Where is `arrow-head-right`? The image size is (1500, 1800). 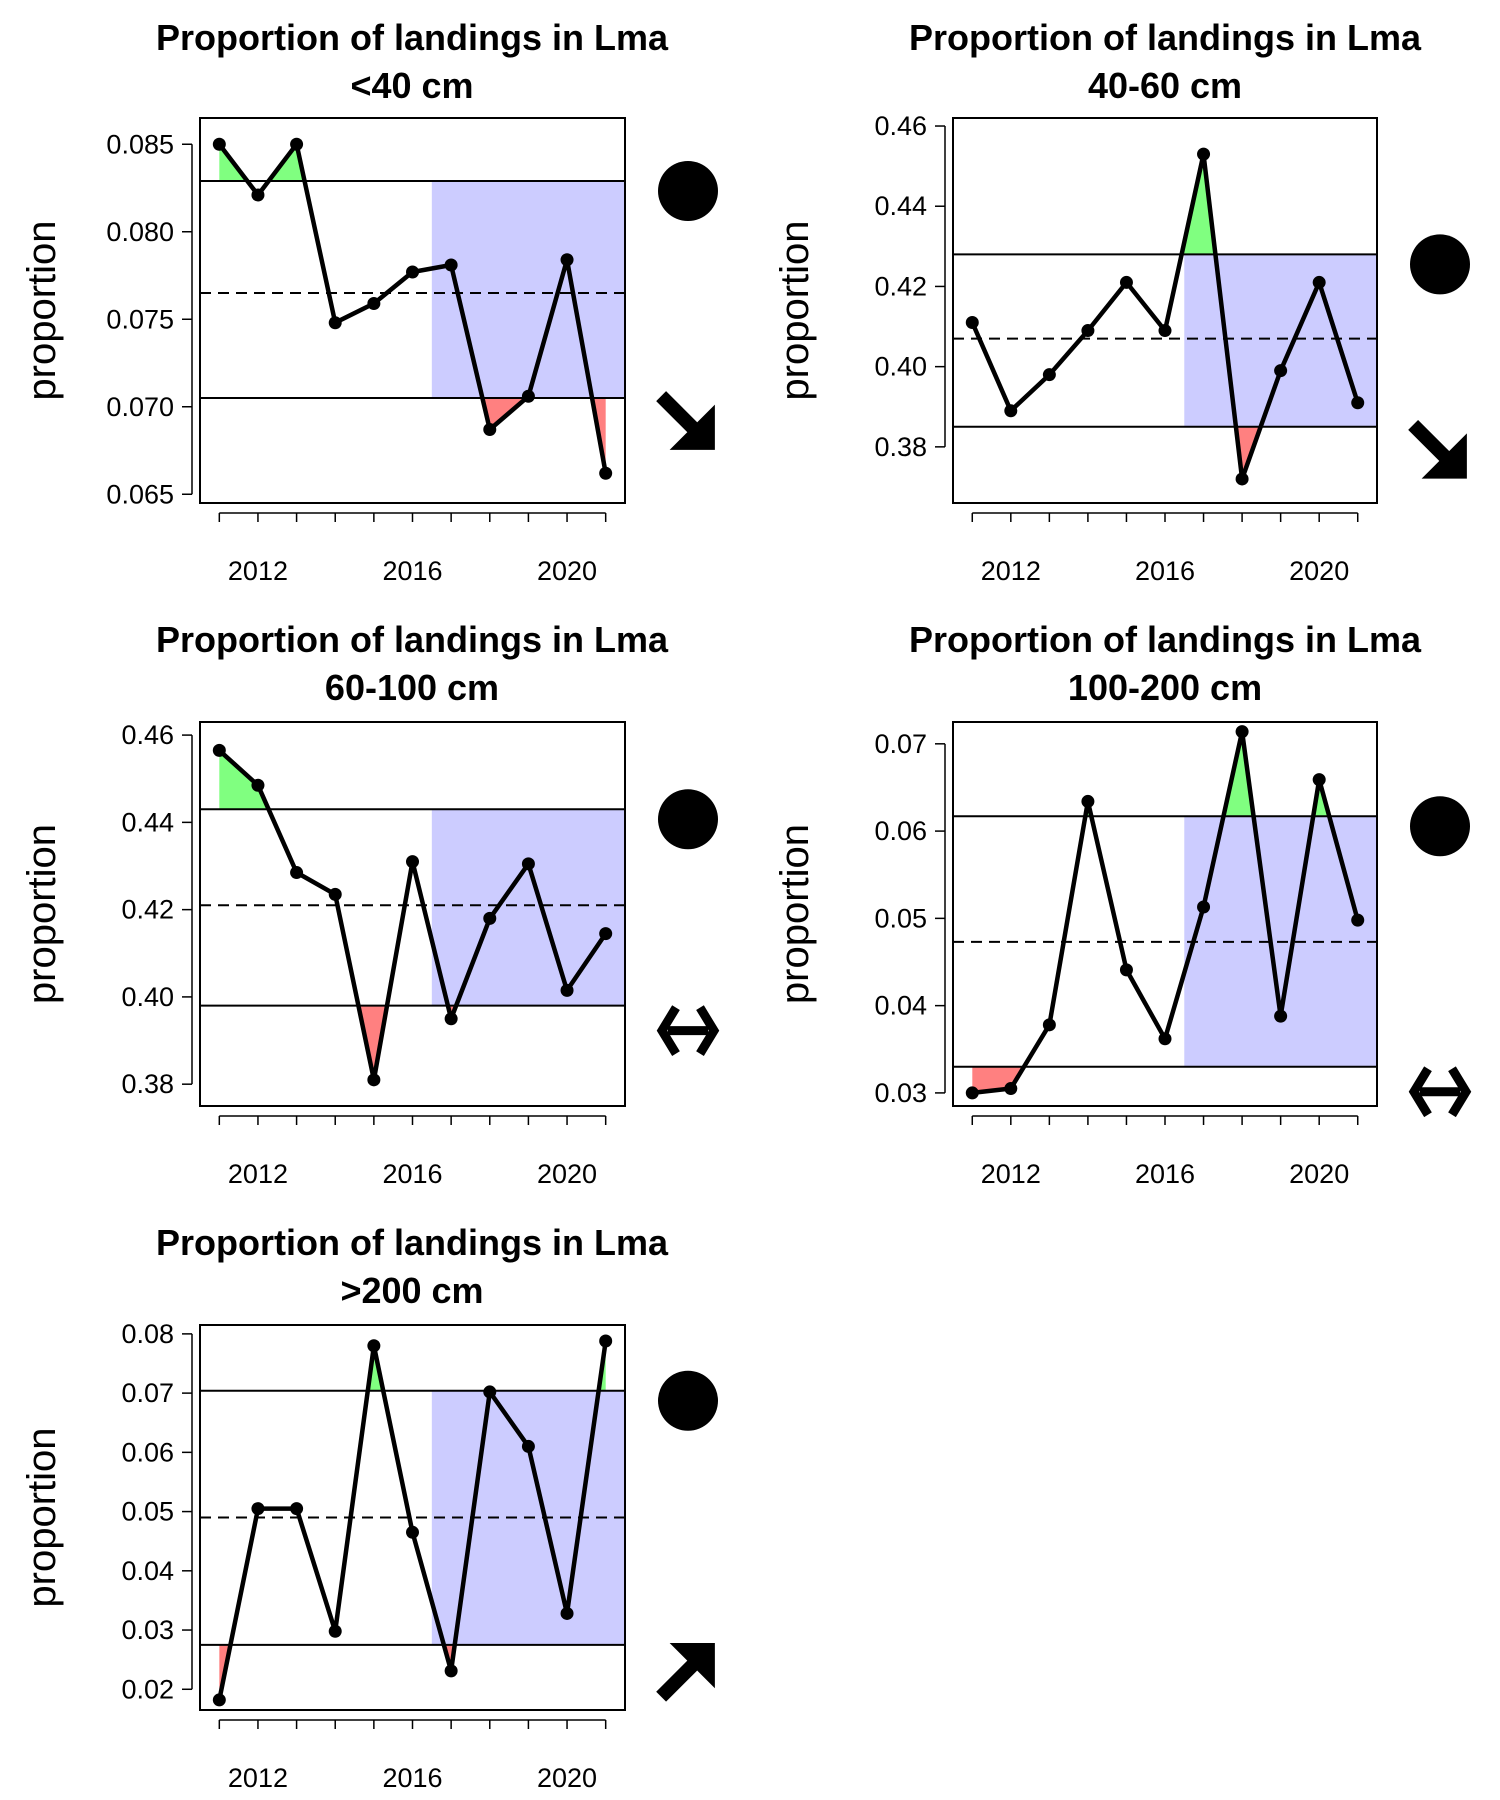
arrow-head-right is located at coordinates (708, 1030).